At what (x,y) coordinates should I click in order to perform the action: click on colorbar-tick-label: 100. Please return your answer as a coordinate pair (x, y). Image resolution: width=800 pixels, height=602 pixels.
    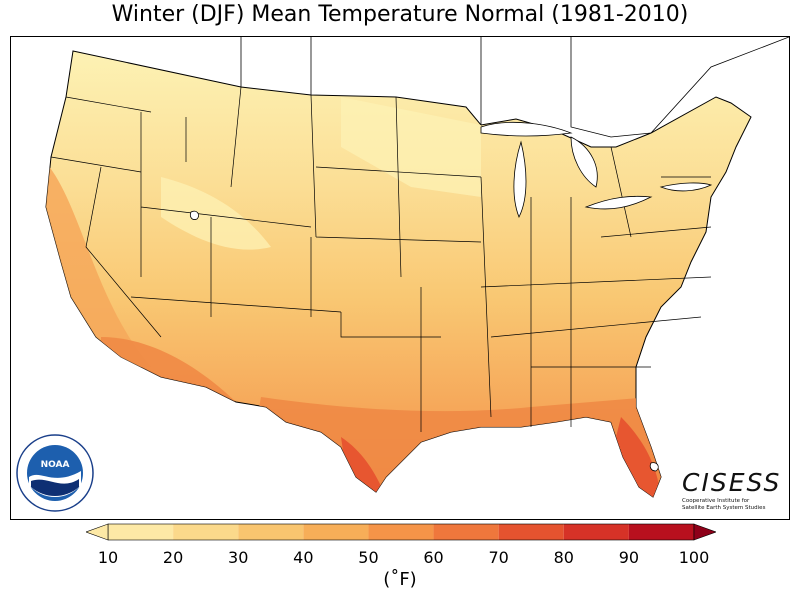
    Looking at the image, I should click on (694, 557).